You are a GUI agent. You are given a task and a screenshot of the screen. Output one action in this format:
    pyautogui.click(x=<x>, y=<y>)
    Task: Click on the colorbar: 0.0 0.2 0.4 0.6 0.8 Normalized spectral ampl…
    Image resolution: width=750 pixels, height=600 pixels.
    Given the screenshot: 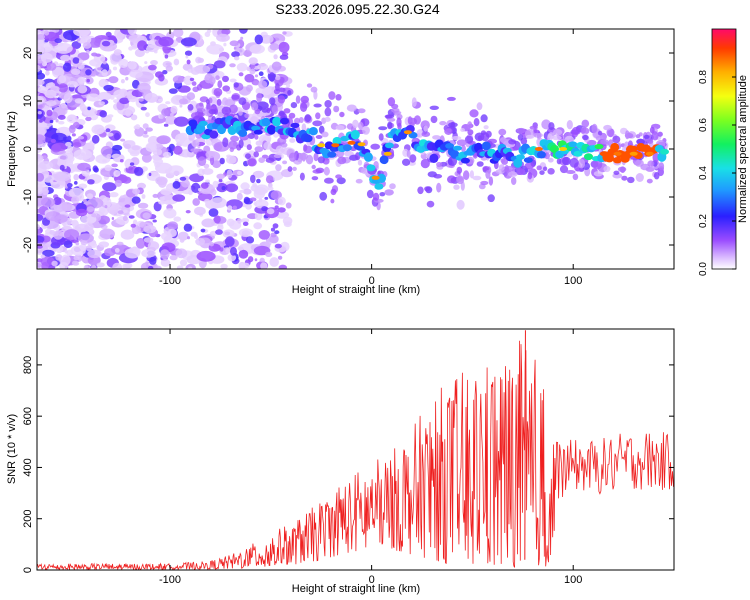 What is the action you would take?
    pyautogui.click(x=723, y=152)
    